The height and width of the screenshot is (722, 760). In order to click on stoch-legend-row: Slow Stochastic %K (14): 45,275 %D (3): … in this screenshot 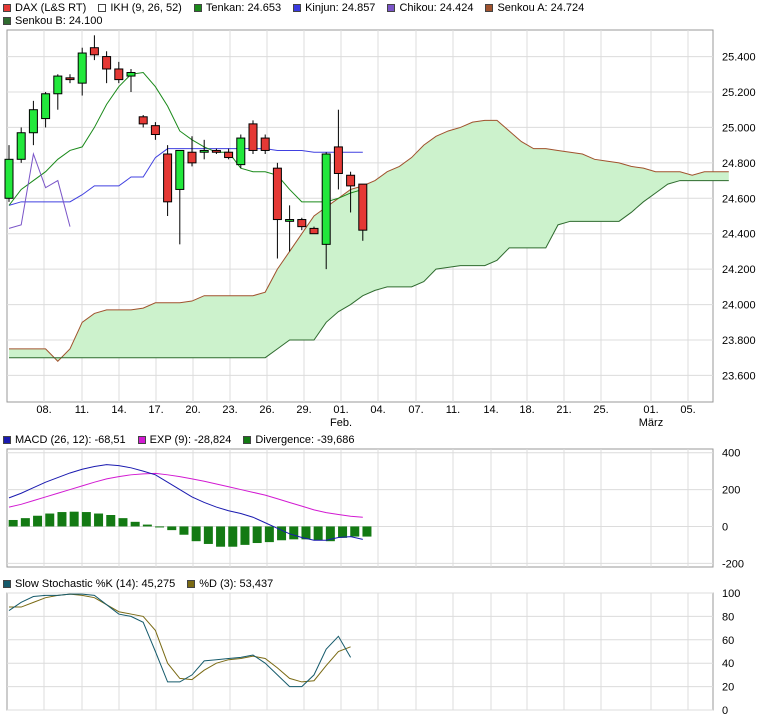, I will do `click(141, 584)`.